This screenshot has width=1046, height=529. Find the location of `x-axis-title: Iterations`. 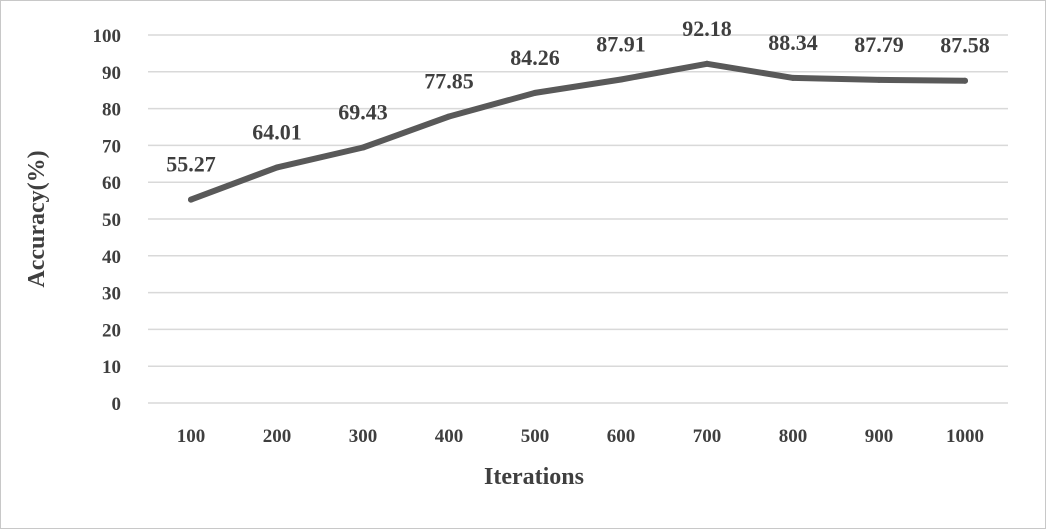

x-axis-title: Iterations is located at coordinates (534, 477).